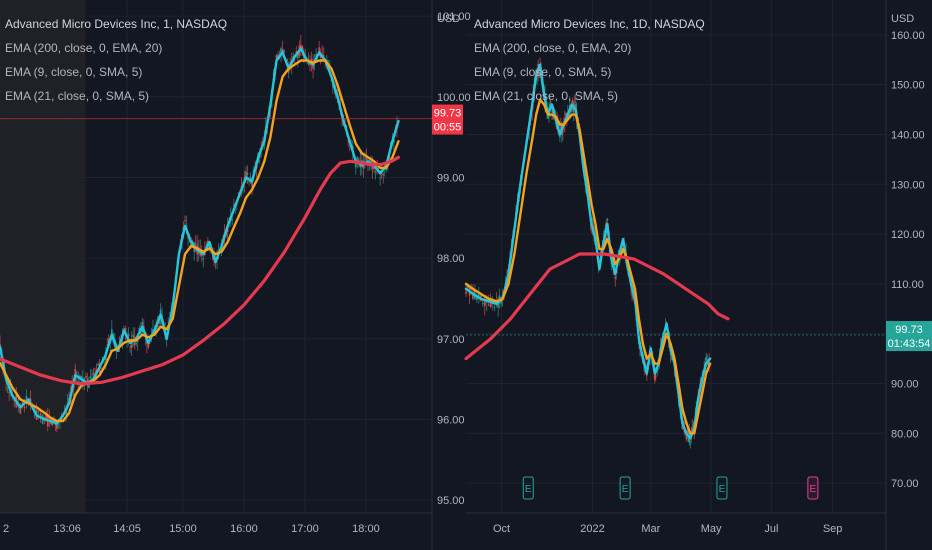  I want to click on y-tick-label: 98.00, so click(451, 259).